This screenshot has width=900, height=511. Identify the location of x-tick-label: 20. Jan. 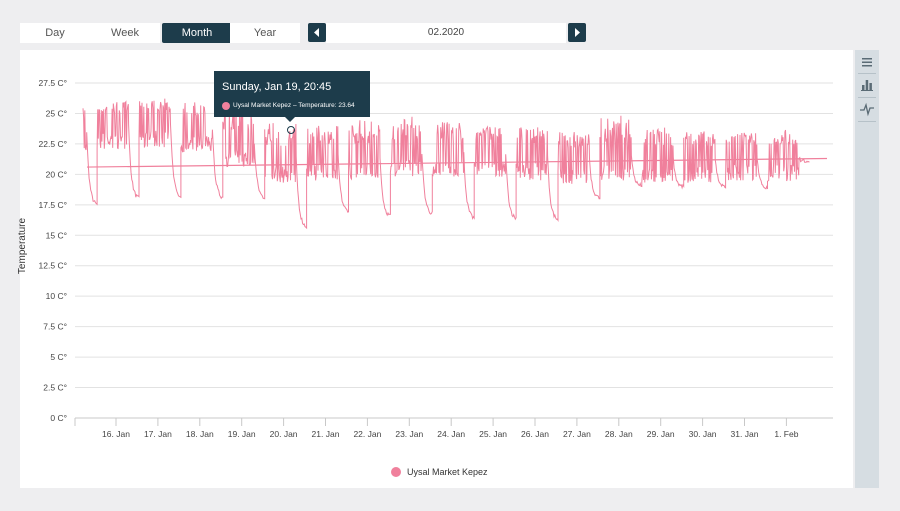
(284, 434).